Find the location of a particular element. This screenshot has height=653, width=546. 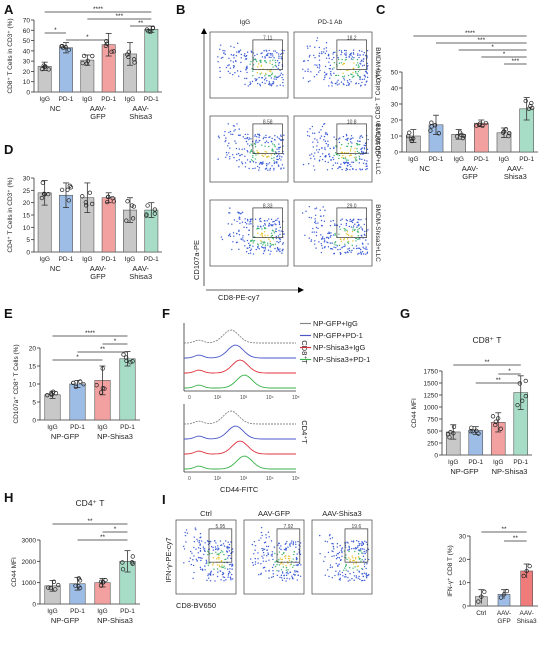

significance-label: **** is located at coordinates (98, 9).